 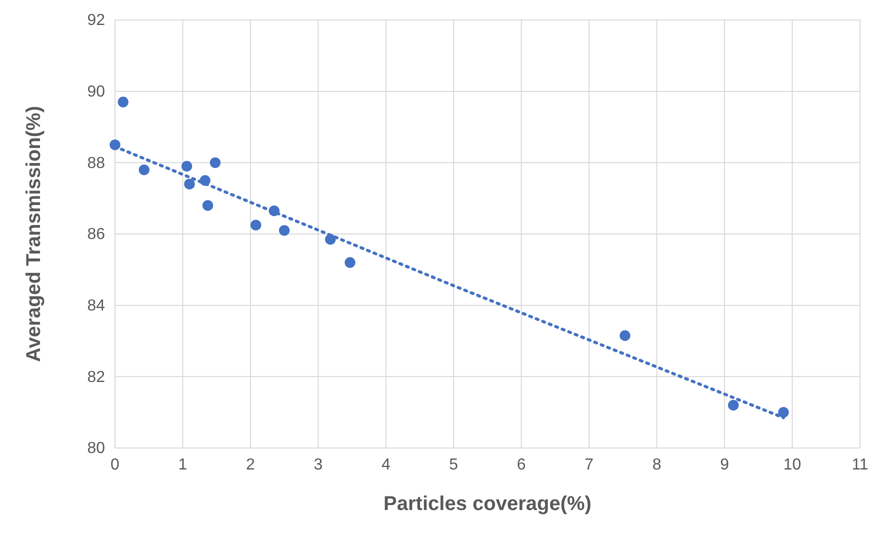 I want to click on y-tick-label: 92, so click(x=96, y=21).